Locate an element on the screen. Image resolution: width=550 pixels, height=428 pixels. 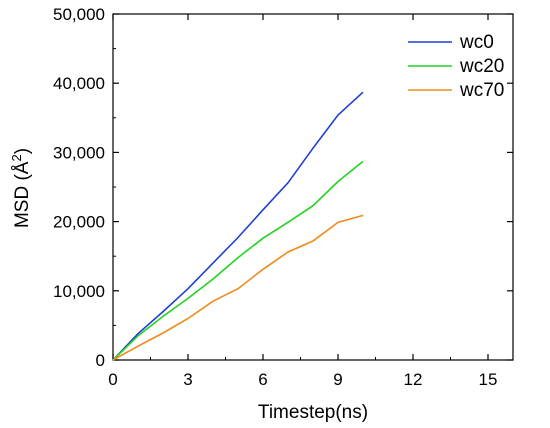
x-tick-label: 15 is located at coordinates (488, 379).